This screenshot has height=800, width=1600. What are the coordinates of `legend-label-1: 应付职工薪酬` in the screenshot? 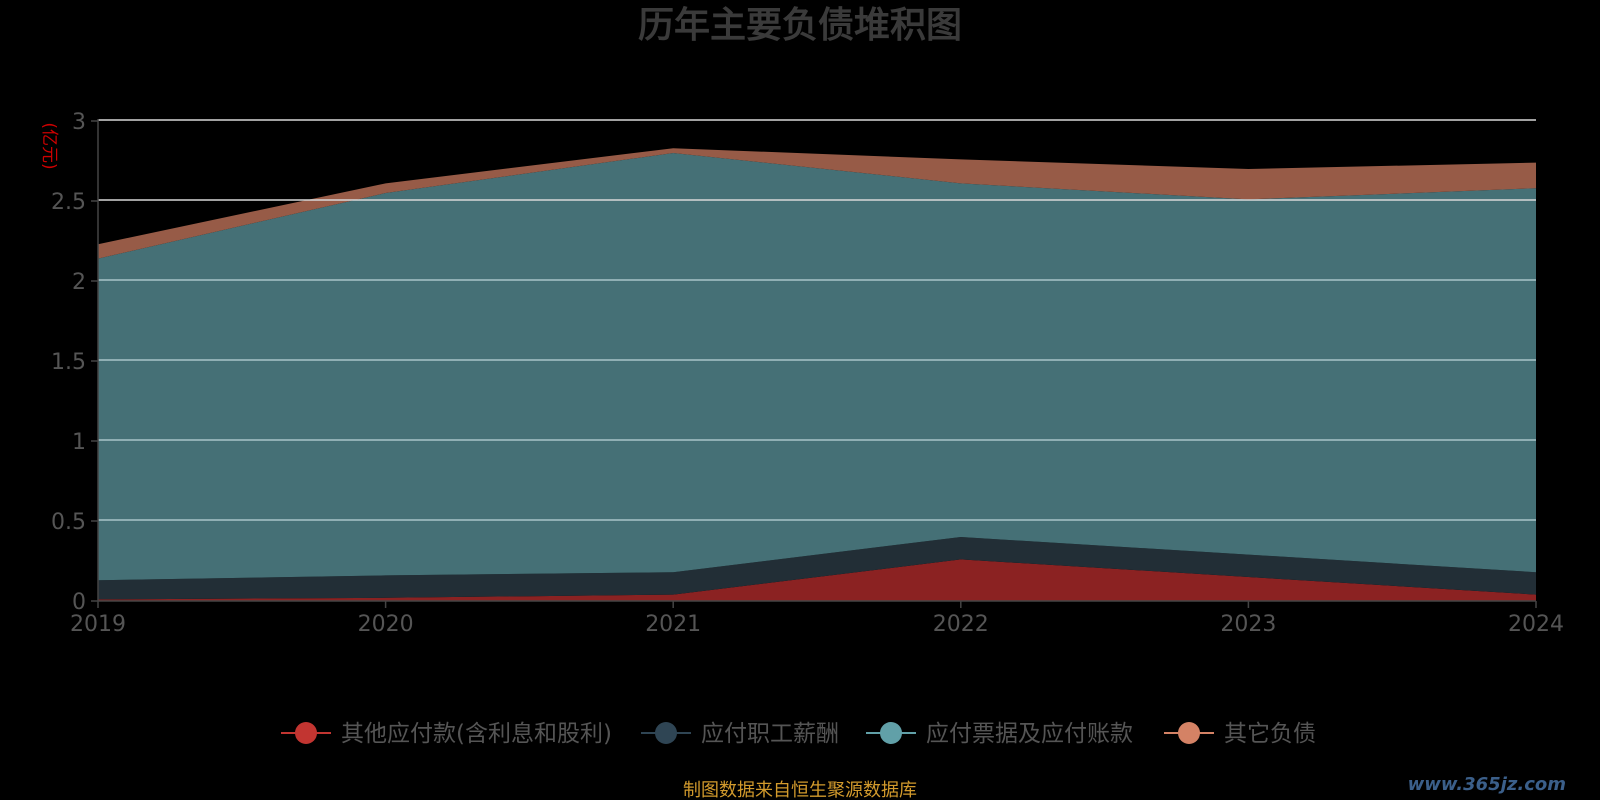 It's located at (770, 734).